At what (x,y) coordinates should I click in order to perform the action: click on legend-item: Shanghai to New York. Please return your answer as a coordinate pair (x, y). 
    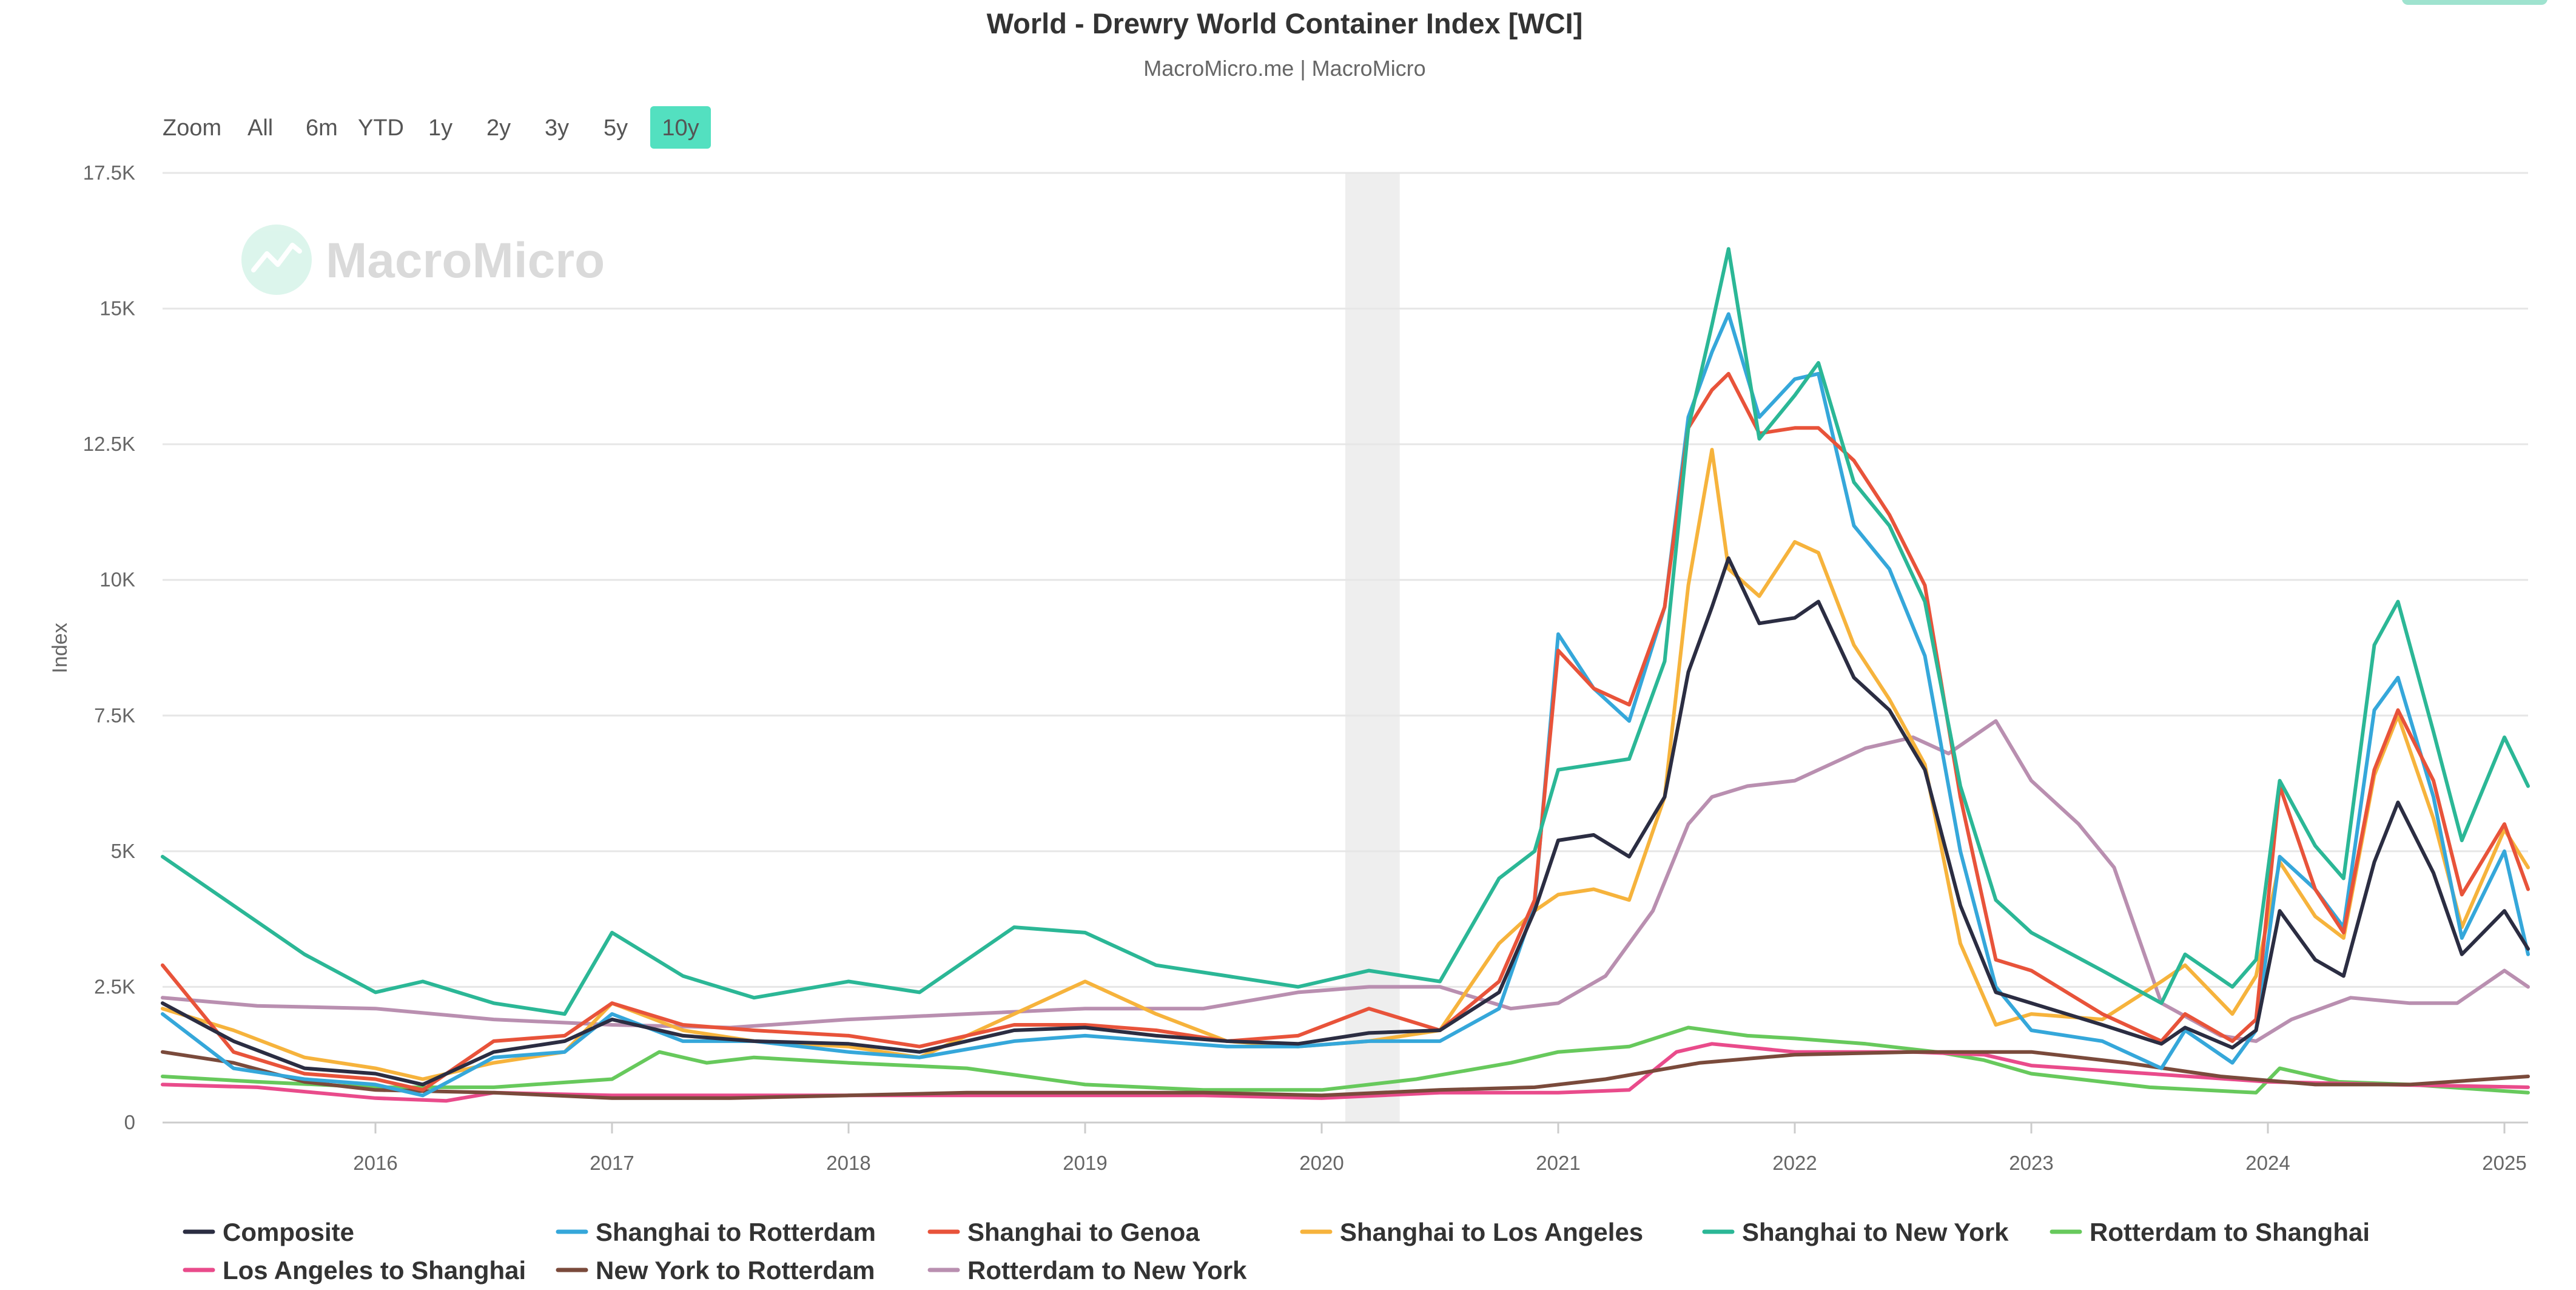
    Looking at the image, I should click on (1855, 1232).